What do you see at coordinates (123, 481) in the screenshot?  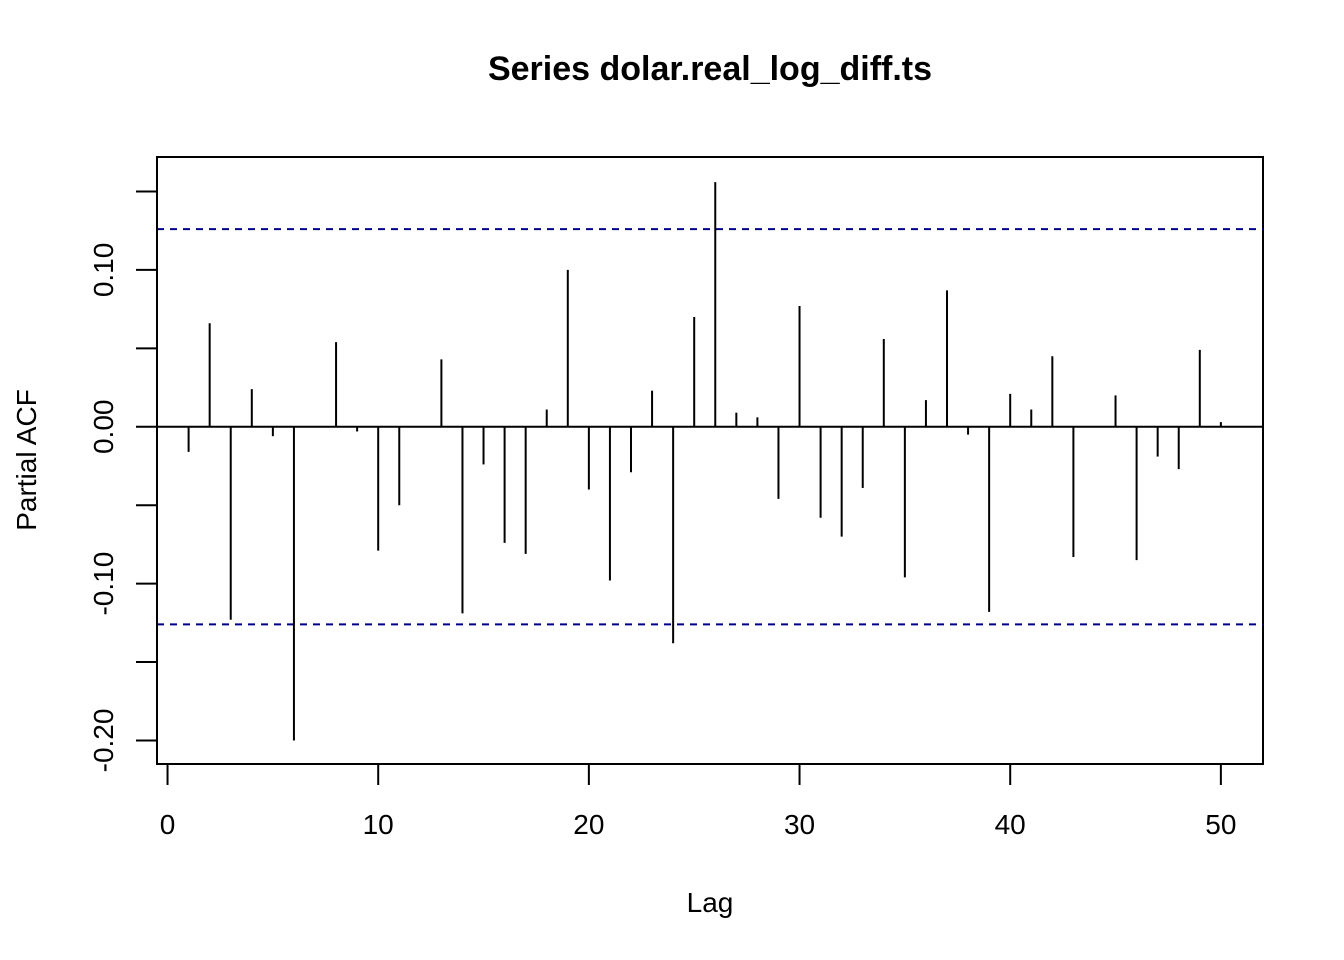 I see `y-axis: -0.20 -0.10 0.00 0.10` at bounding box center [123, 481].